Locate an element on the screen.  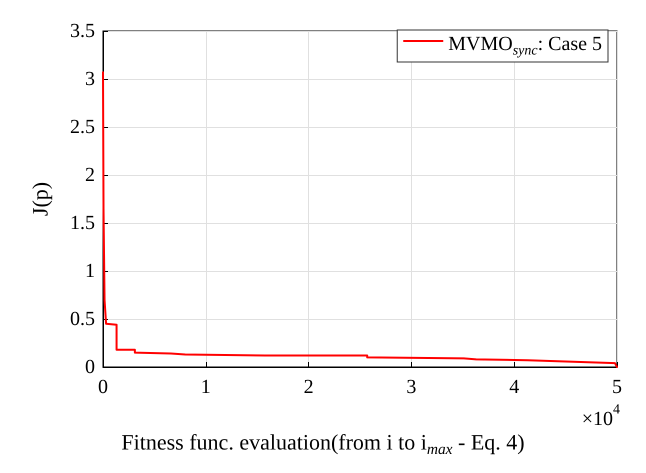
y-tick-label: 2.5 is located at coordinates (82, 127).